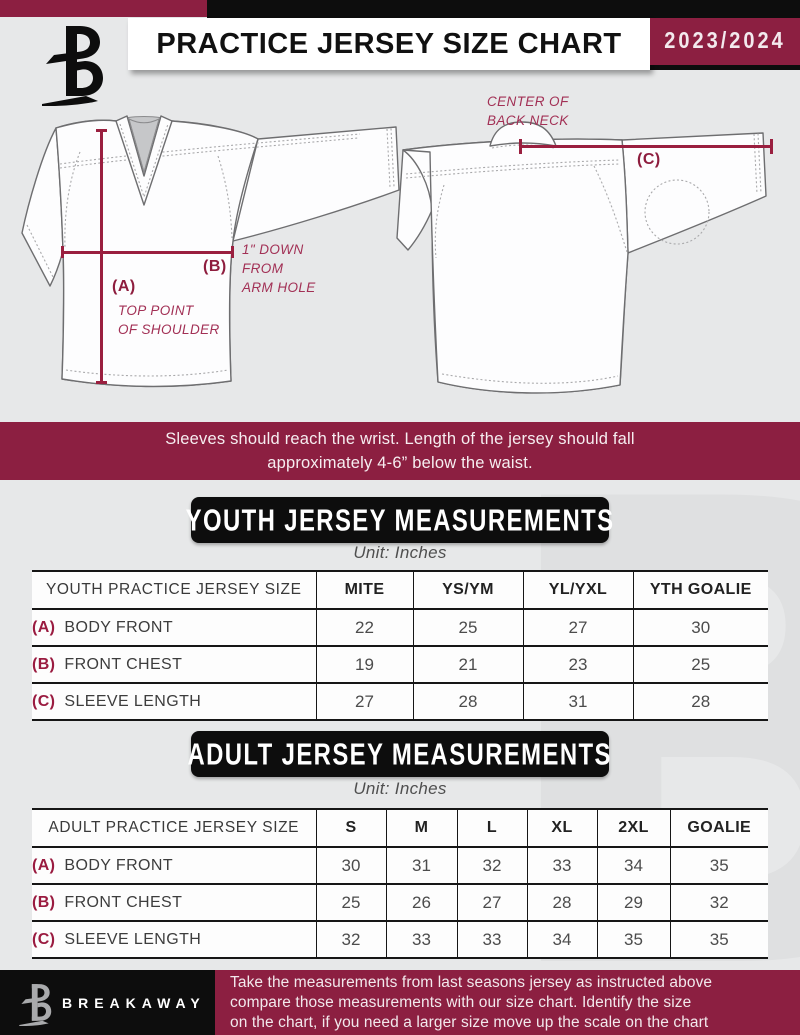  I want to click on measurement-line-b-tick-right, so click(232, 252).